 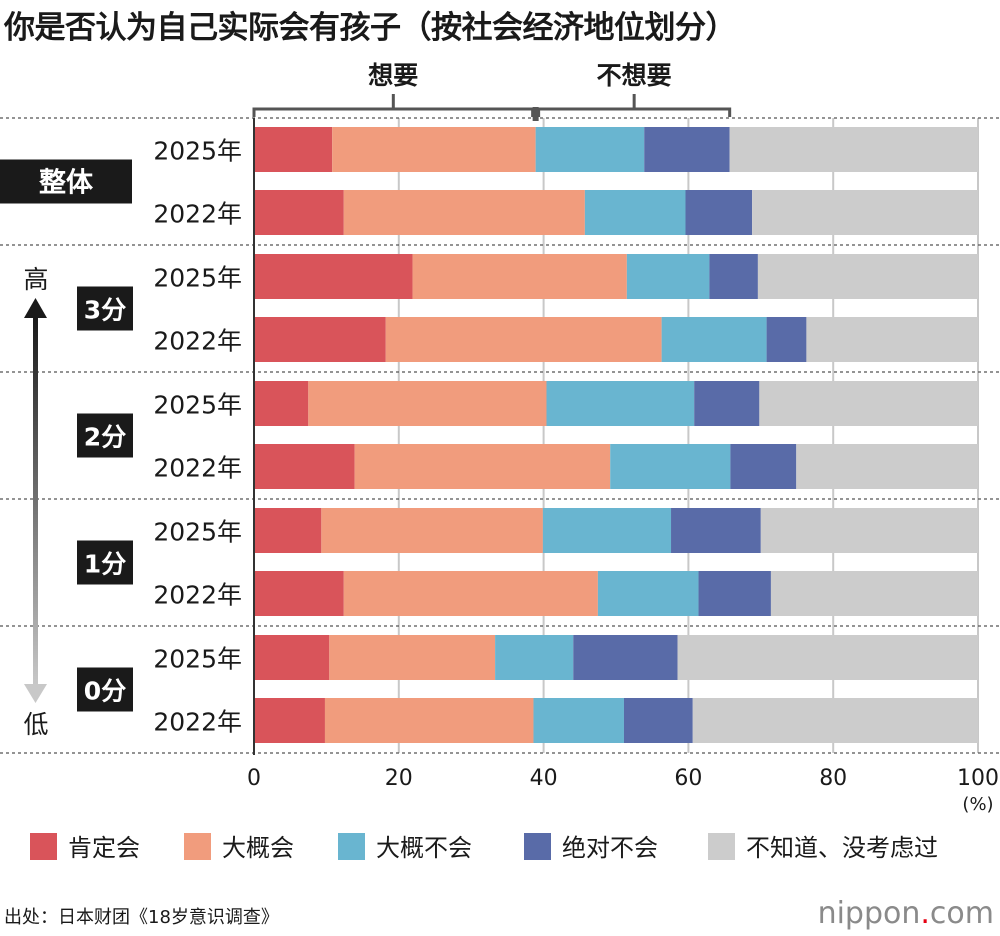 I want to click on bar-2分-2025年-肯定会, so click(x=281, y=403).